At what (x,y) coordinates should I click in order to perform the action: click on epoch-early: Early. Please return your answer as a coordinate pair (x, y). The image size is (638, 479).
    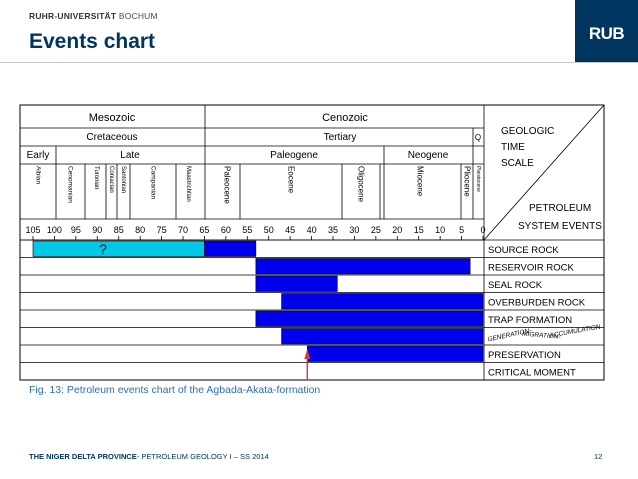
    Looking at the image, I should click on (38, 155).